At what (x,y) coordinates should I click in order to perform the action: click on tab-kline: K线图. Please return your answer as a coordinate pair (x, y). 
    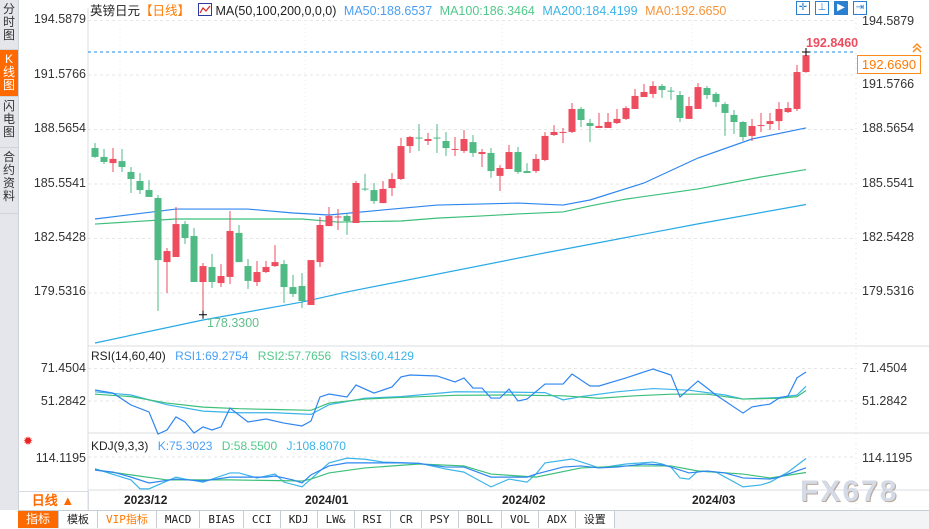
    Looking at the image, I should click on (9, 73).